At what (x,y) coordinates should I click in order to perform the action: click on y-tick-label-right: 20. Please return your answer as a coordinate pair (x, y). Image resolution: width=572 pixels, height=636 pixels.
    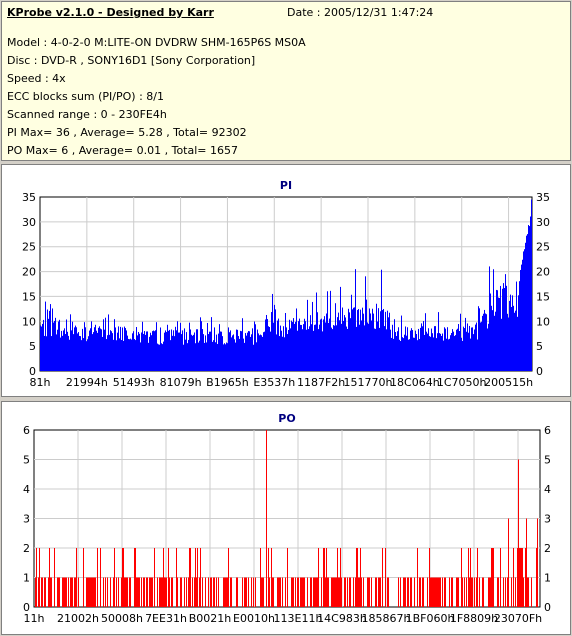
    Looking at the image, I should click on (543, 272).